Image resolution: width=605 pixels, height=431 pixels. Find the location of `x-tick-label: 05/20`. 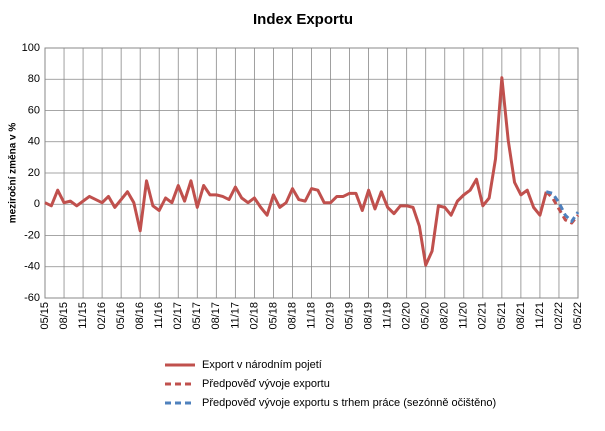

x-tick-label: 05/20 is located at coordinates (426, 316).